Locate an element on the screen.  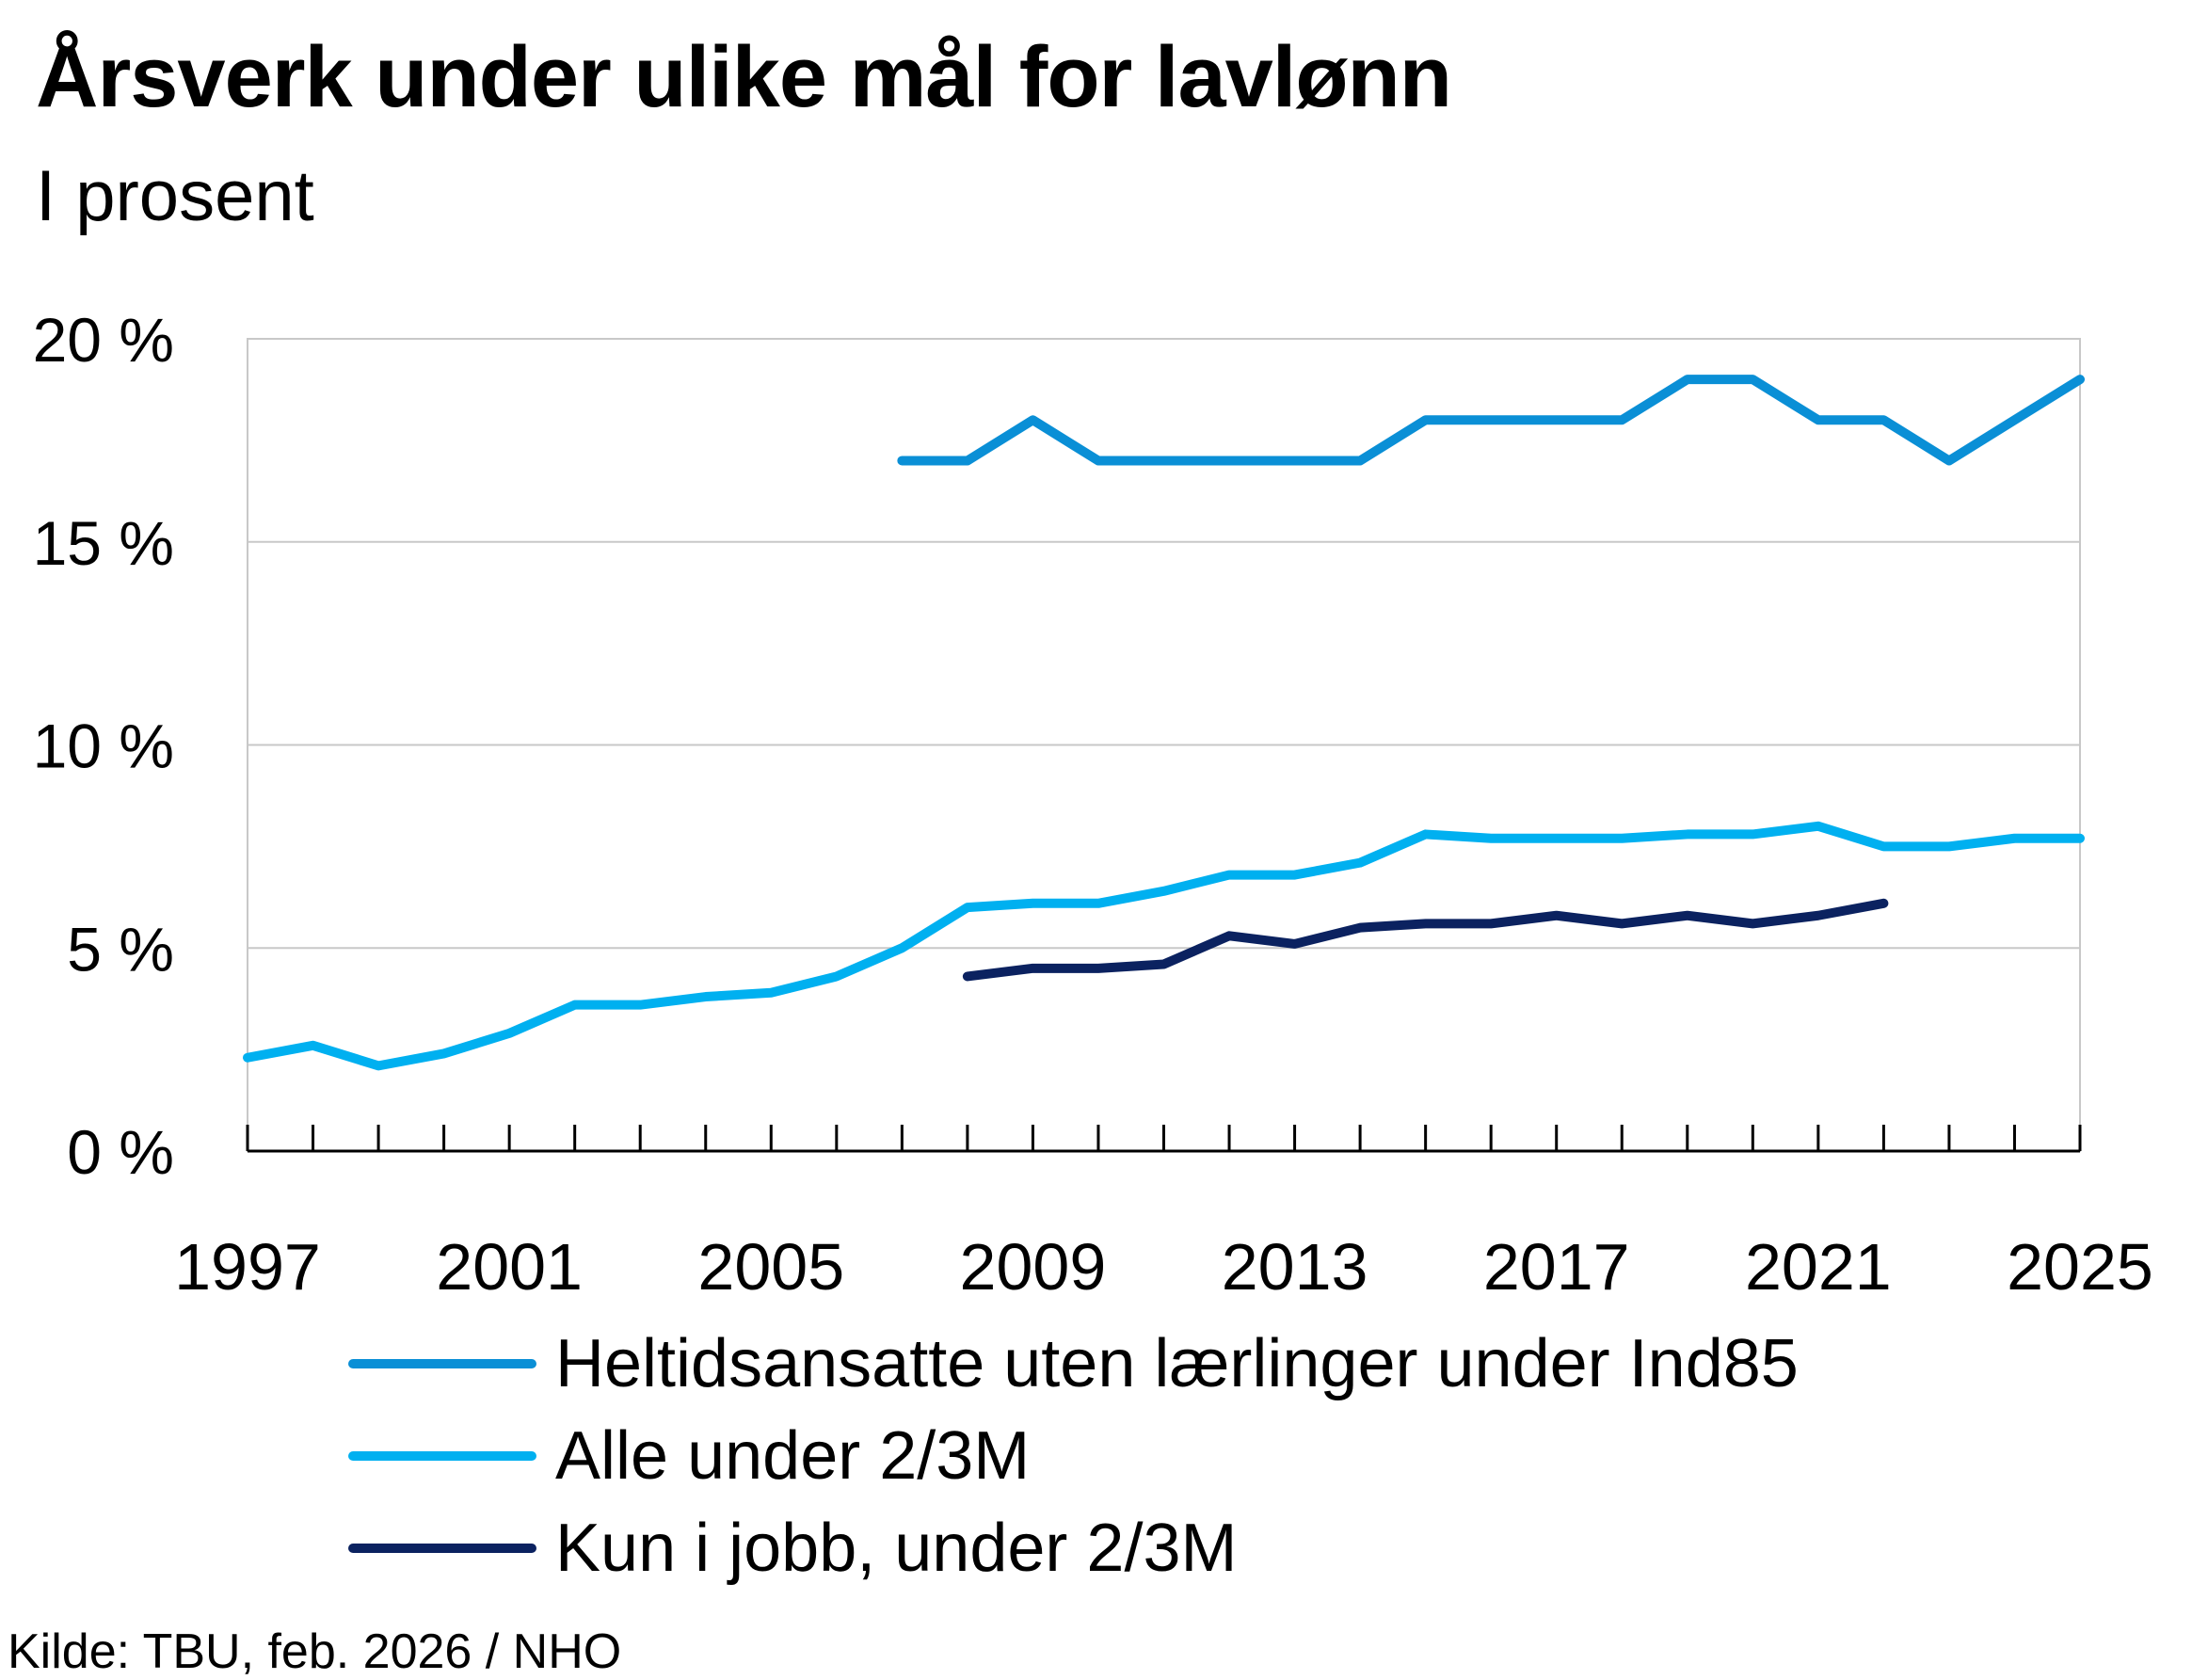
y-tick-labels: 0 % 5 % 10 % 15 % 20 % is located at coordinates (103, 746).